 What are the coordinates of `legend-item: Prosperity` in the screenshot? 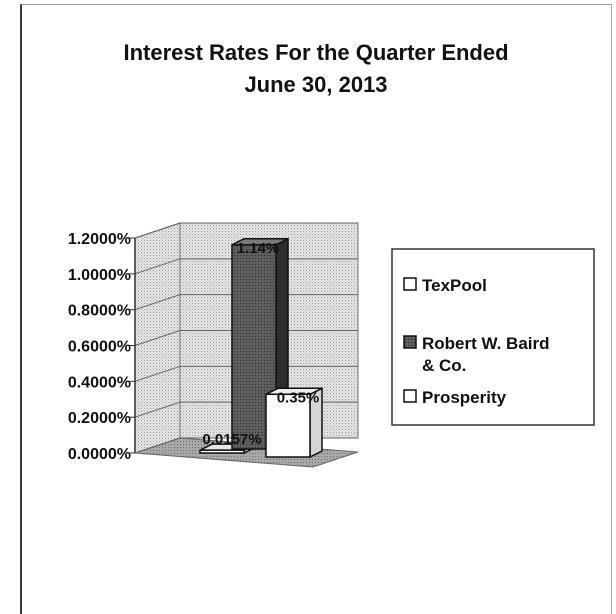 It's located at (455, 397).